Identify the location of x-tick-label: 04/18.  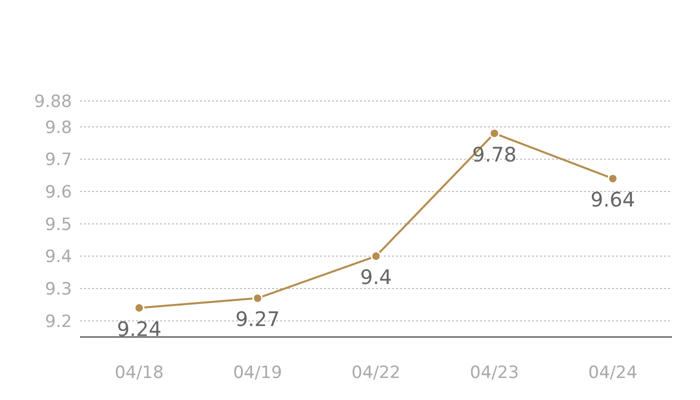
(139, 373).